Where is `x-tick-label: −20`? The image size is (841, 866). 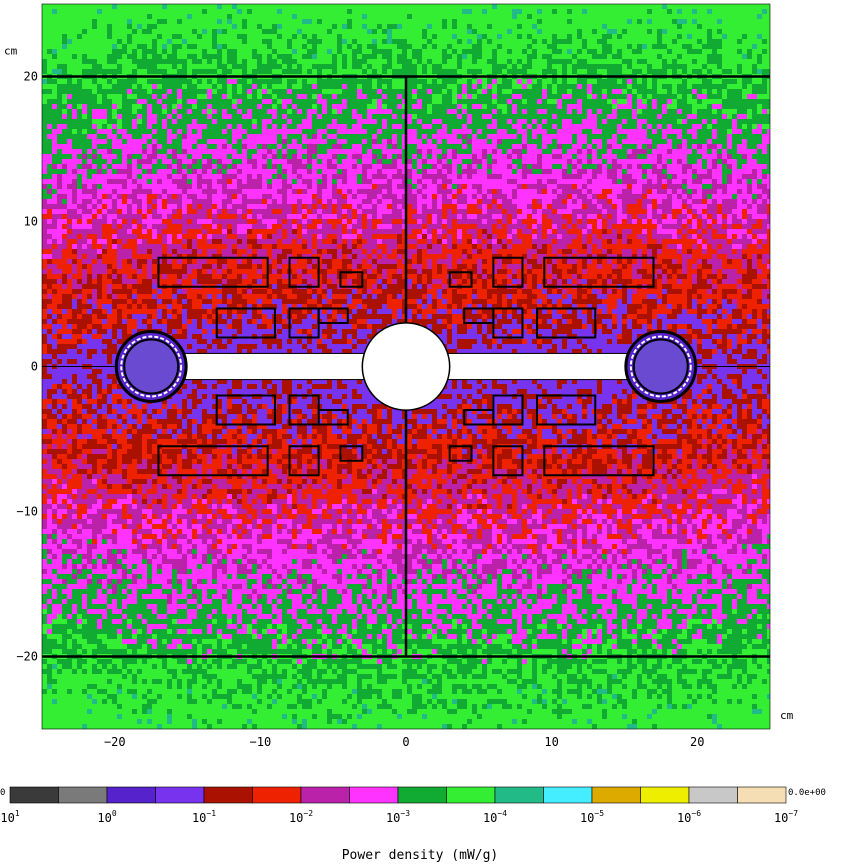
x-tick-label: −20 is located at coordinates (115, 742).